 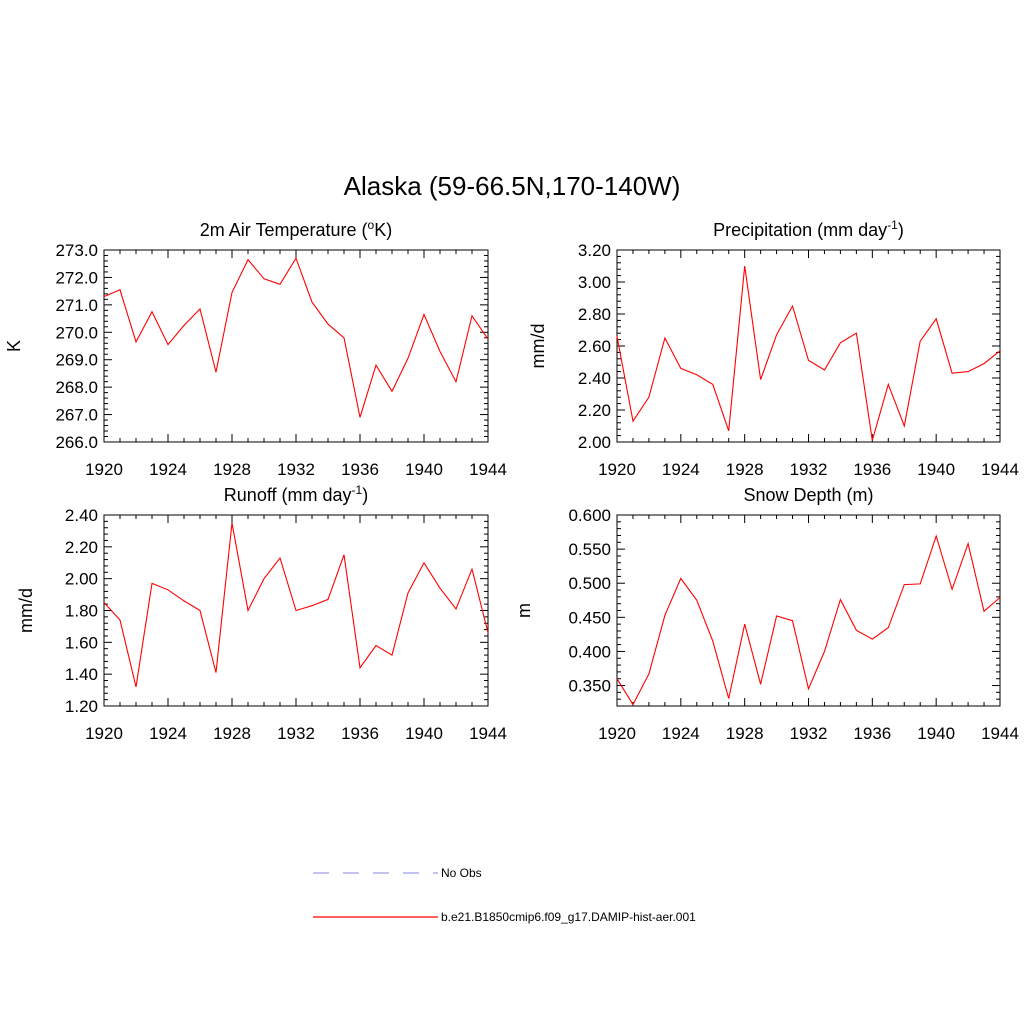 What do you see at coordinates (81, 706) in the screenshot?
I see `runoff-ytick-label: 1.20` at bounding box center [81, 706].